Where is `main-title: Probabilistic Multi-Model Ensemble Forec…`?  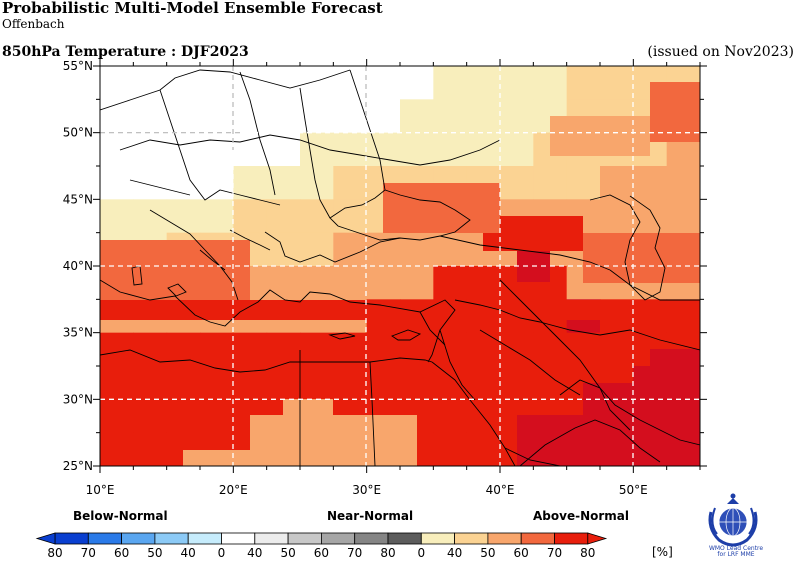 main-title: Probabilistic Multi-Model Ensemble Forec… is located at coordinates (192, 8).